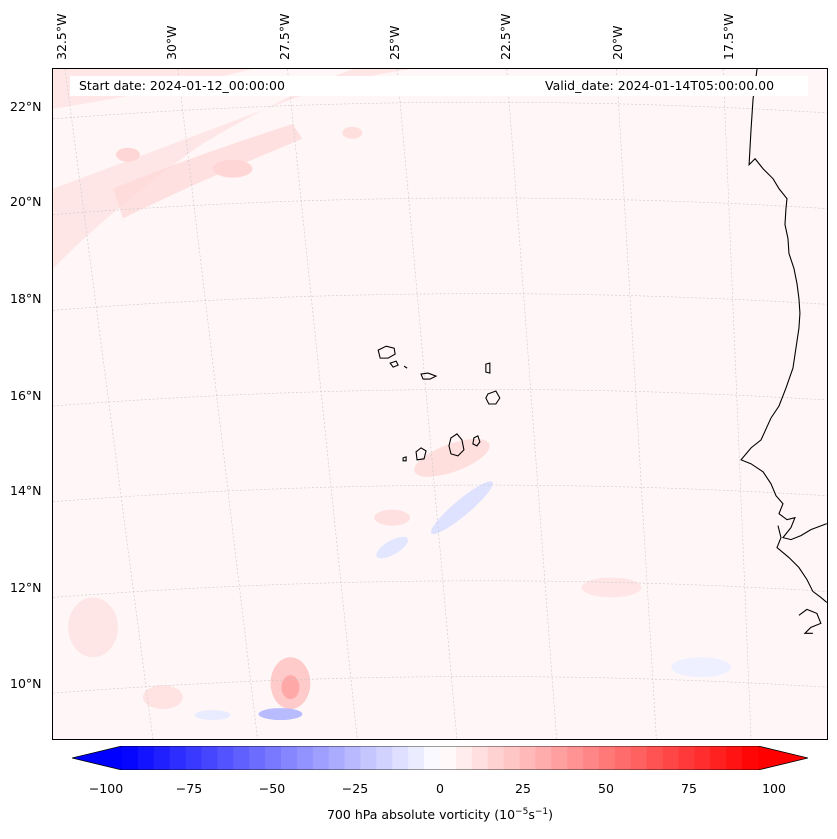 Image resolution: width=837 pixels, height=839 pixels. What do you see at coordinates (440, 788) in the screenshot?
I see `colorbar-tick: 0` at bounding box center [440, 788].